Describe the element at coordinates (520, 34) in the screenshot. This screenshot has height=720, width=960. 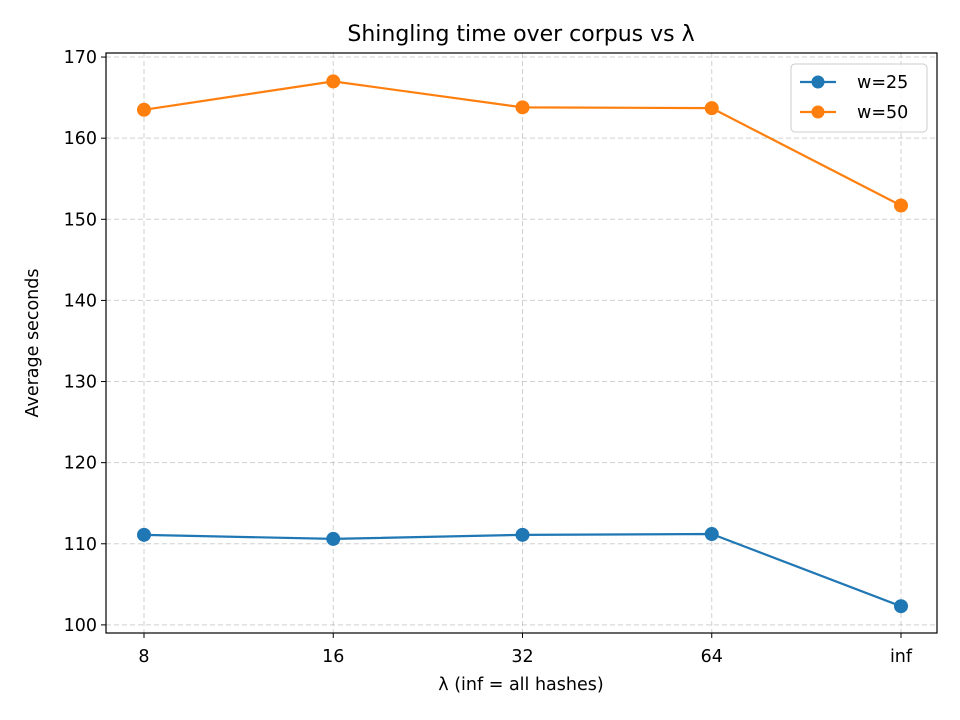
I see `chart-title: Shingling time over corpus vs λ` at that location.